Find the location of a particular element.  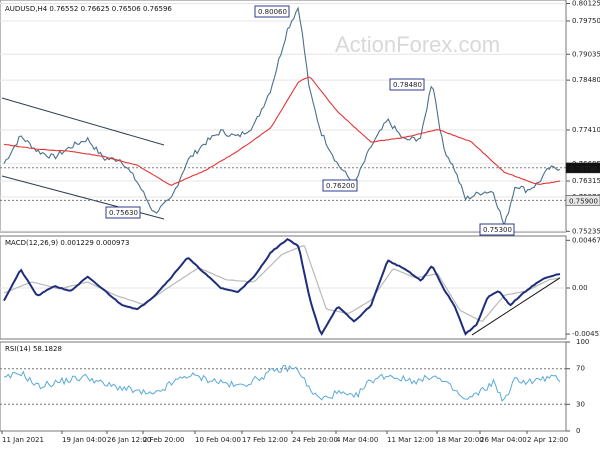

x-axis-label: 26 Jan 12:00 is located at coordinates (129, 440).